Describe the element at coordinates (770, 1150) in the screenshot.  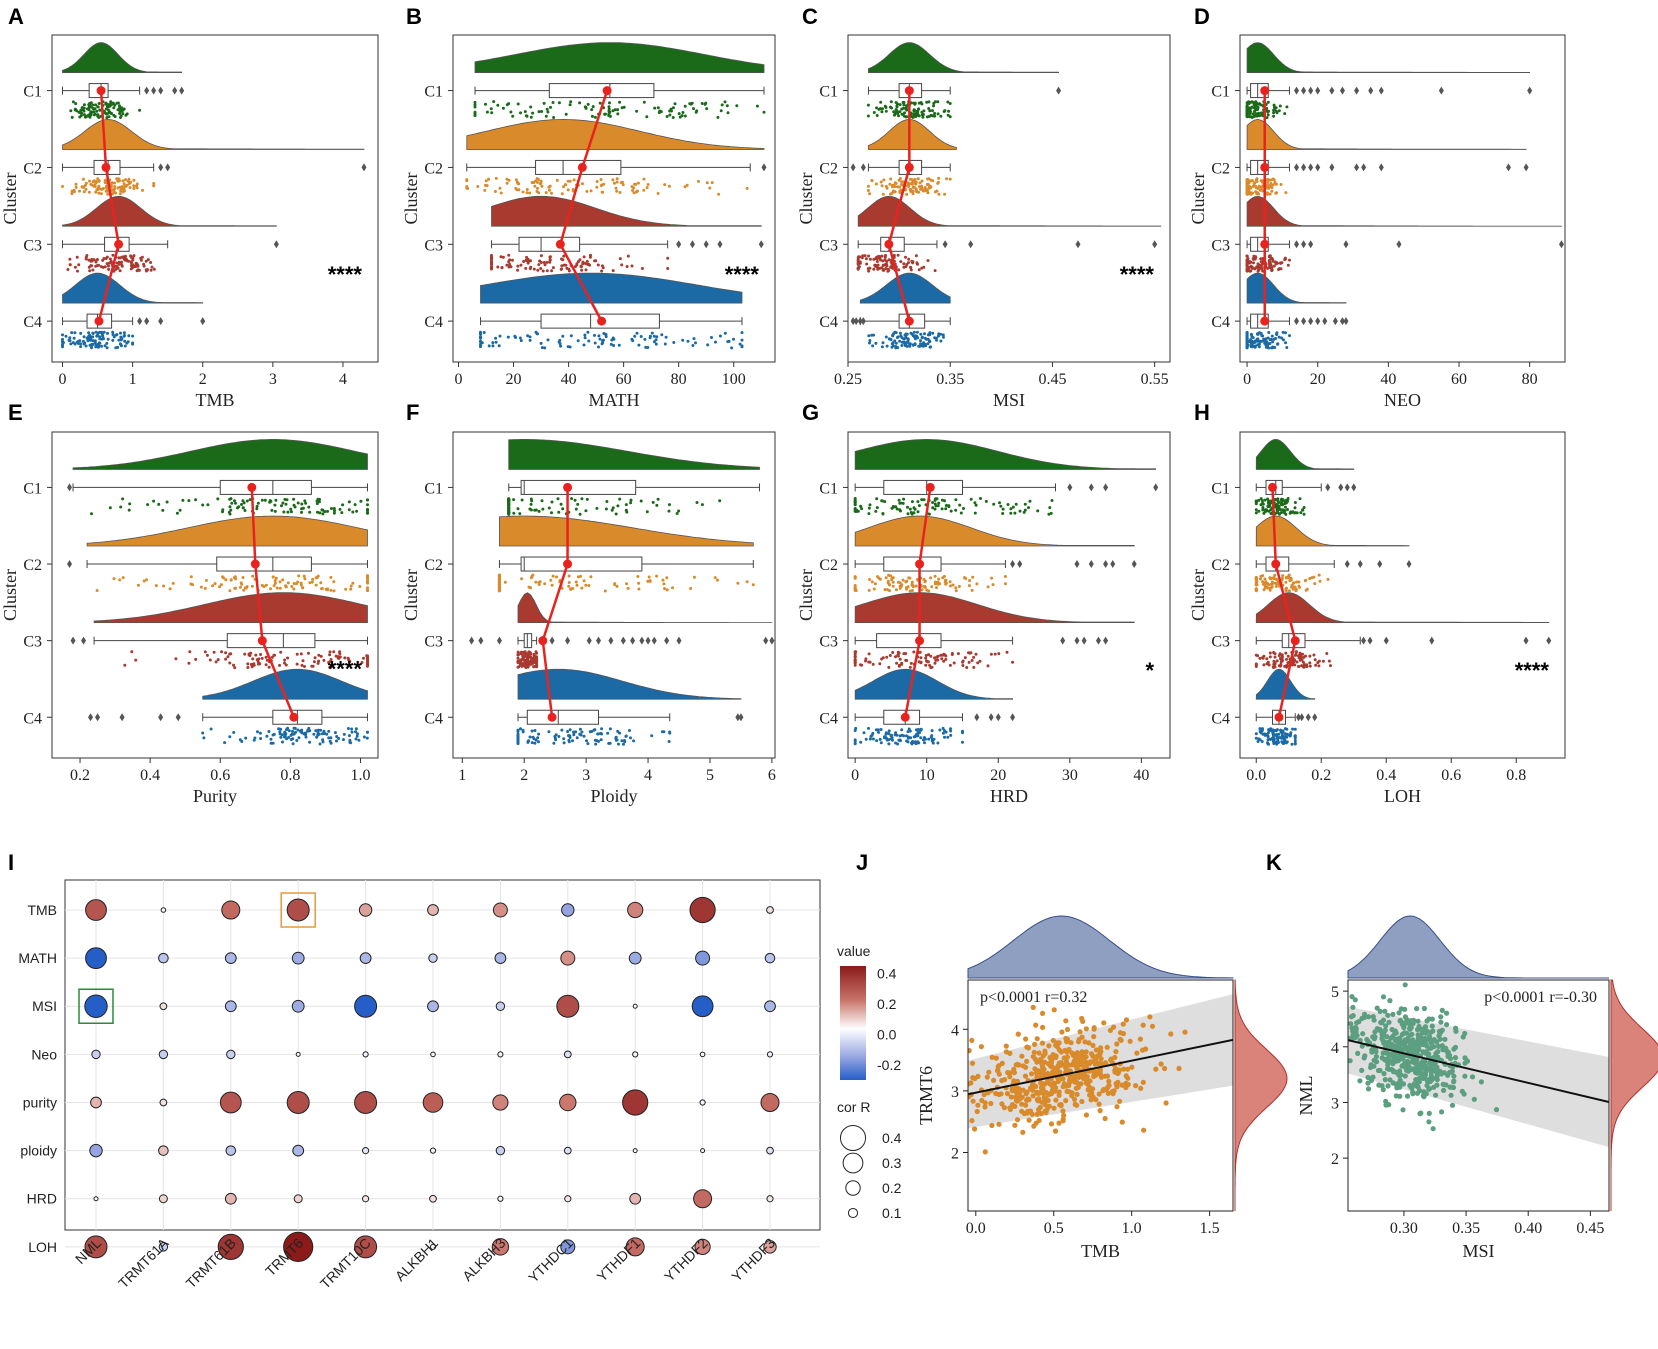
I see `bubble-ploidy-YTHDF3` at that location.